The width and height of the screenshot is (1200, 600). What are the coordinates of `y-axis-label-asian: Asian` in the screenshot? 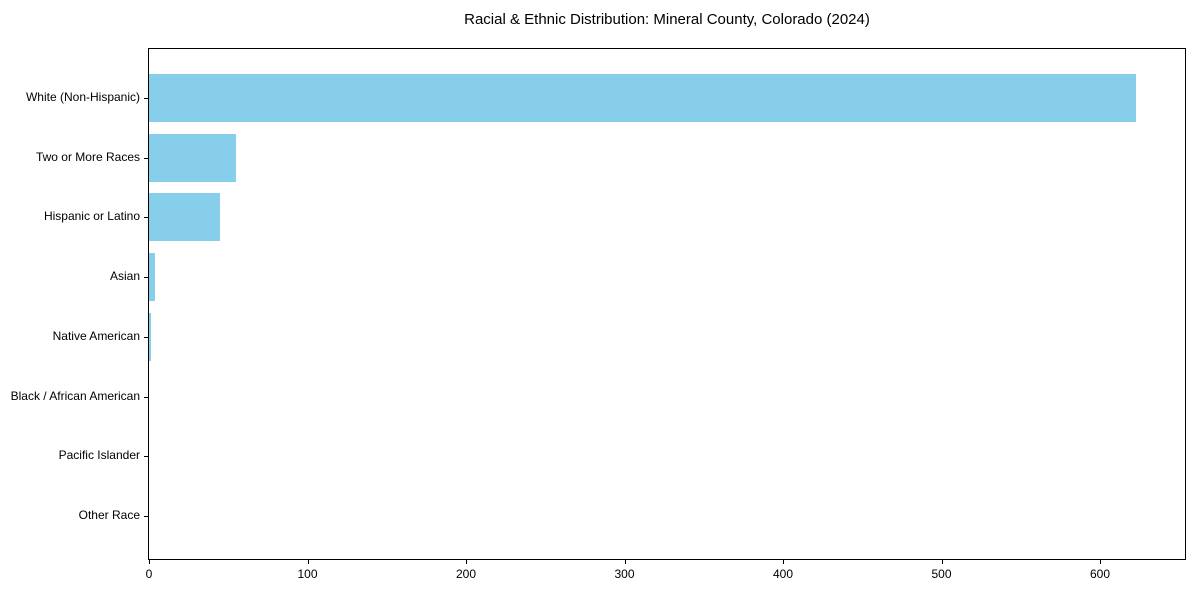 It's located at (124, 276).